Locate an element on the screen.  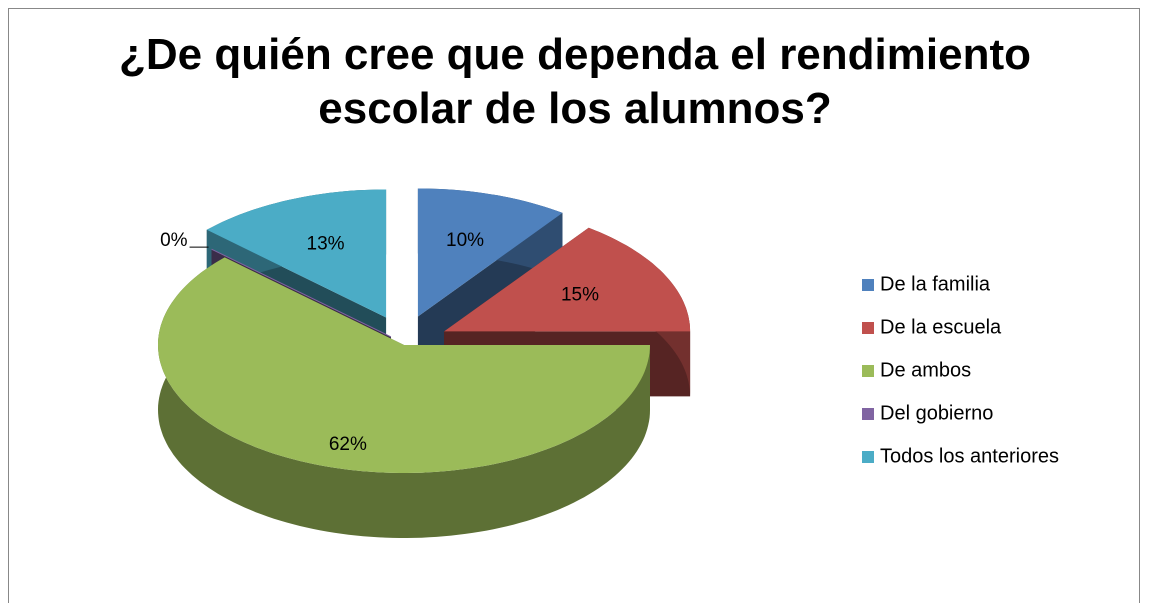
data-label: 13% is located at coordinates (326, 244).